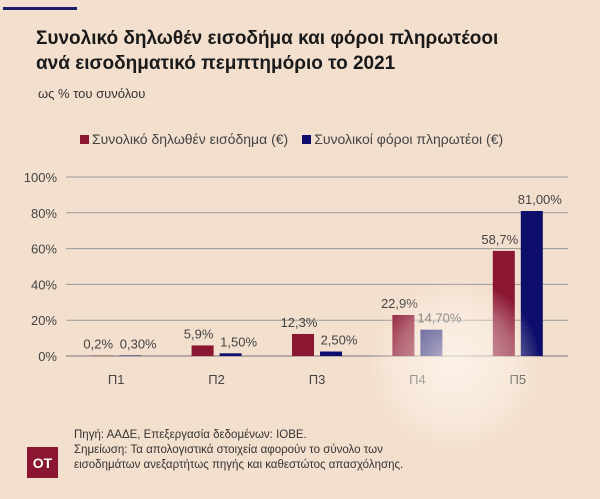 The image size is (600, 499). I want to click on legend-item-income: Συνολικό δηλωθέν εισόδημα (€), so click(184, 139).